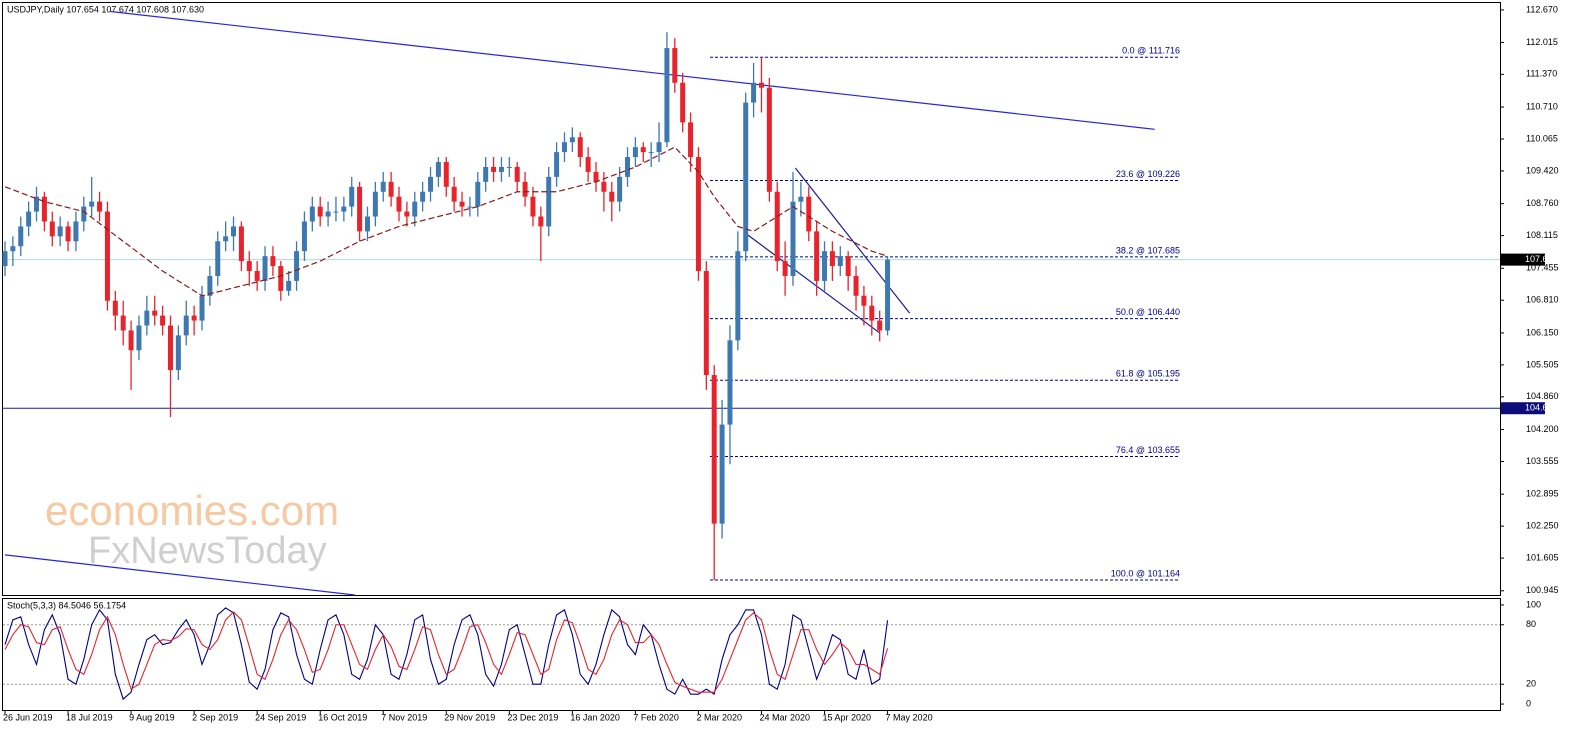  Describe the element at coordinates (1542, 42) in the screenshot. I see `y-tick-label: 112.015` at that location.